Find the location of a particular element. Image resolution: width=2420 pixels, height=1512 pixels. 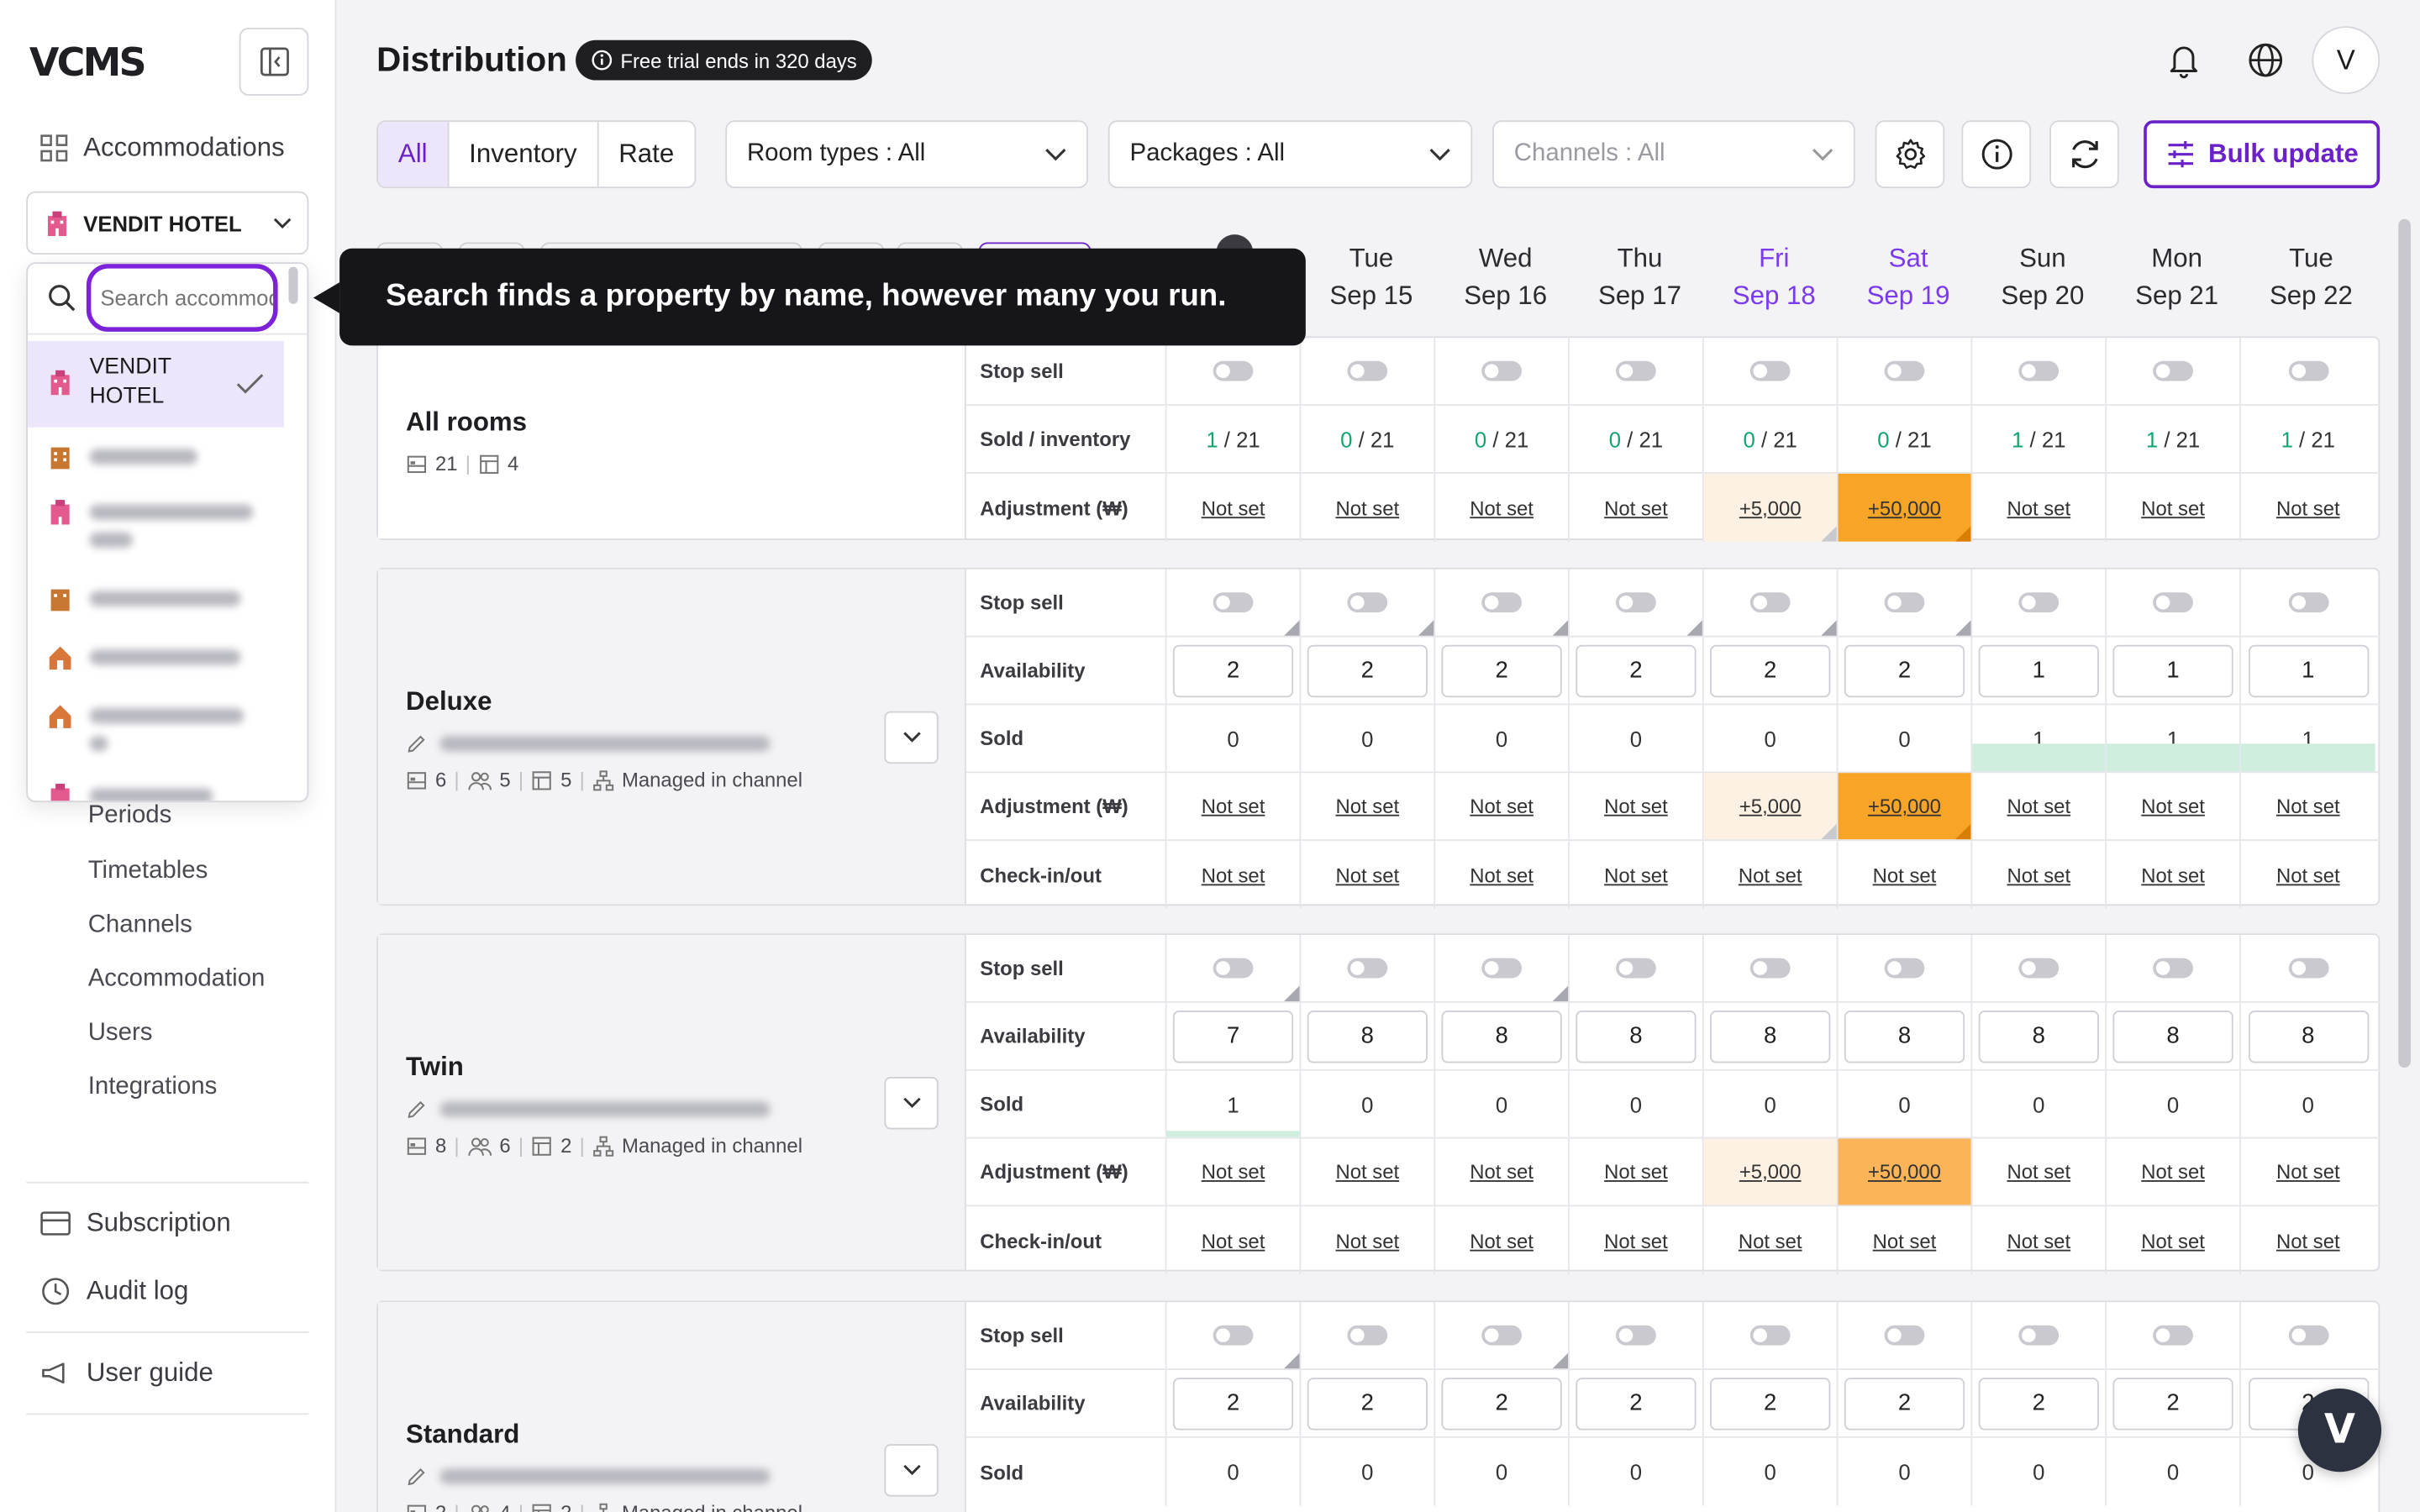

date-column-header: Mon Sep 21 is located at coordinates (2177, 278).